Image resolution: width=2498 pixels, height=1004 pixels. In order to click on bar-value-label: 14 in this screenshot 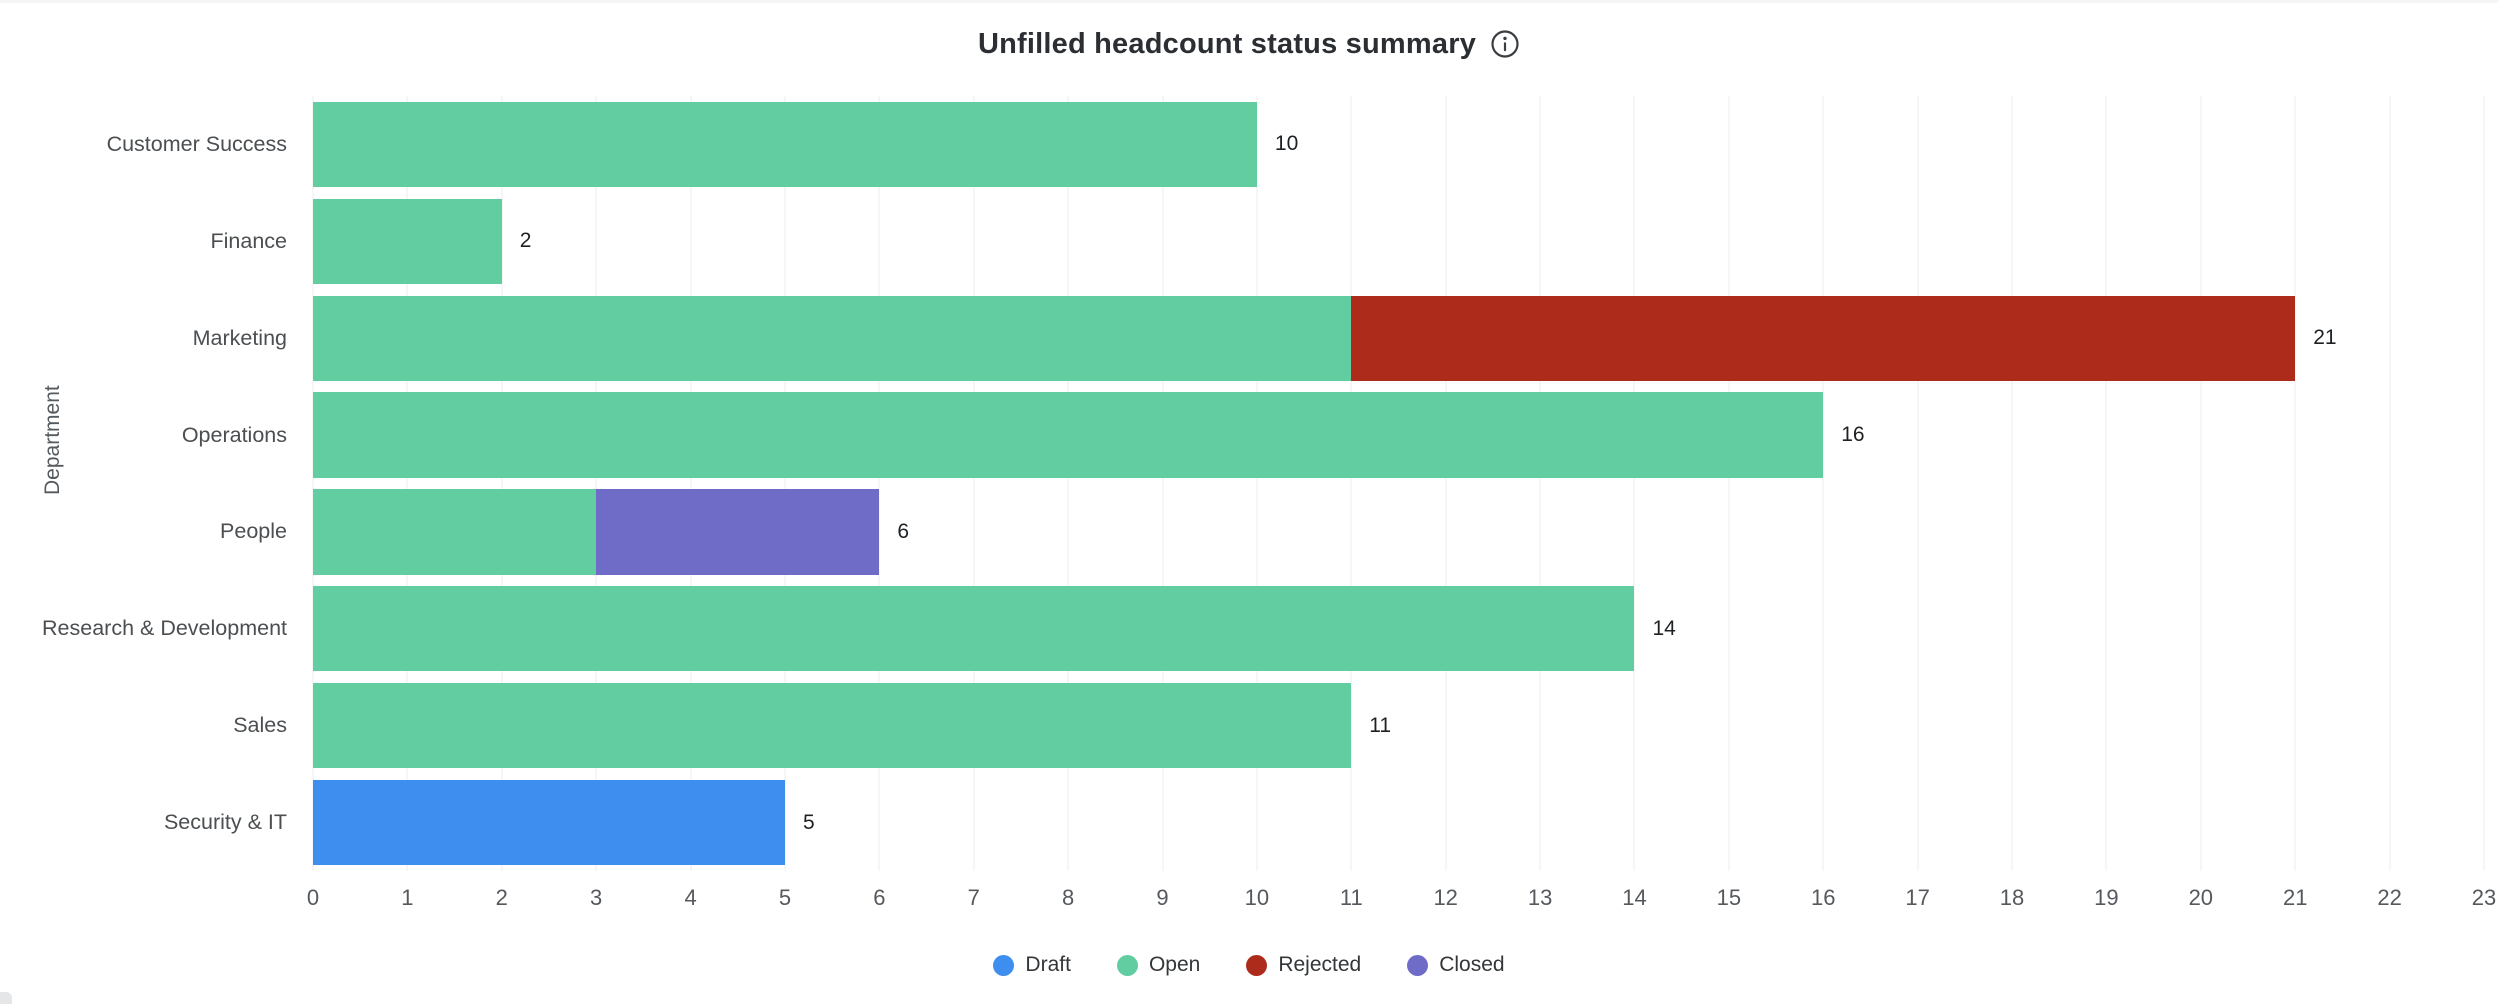, I will do `click(1664, 628)`.